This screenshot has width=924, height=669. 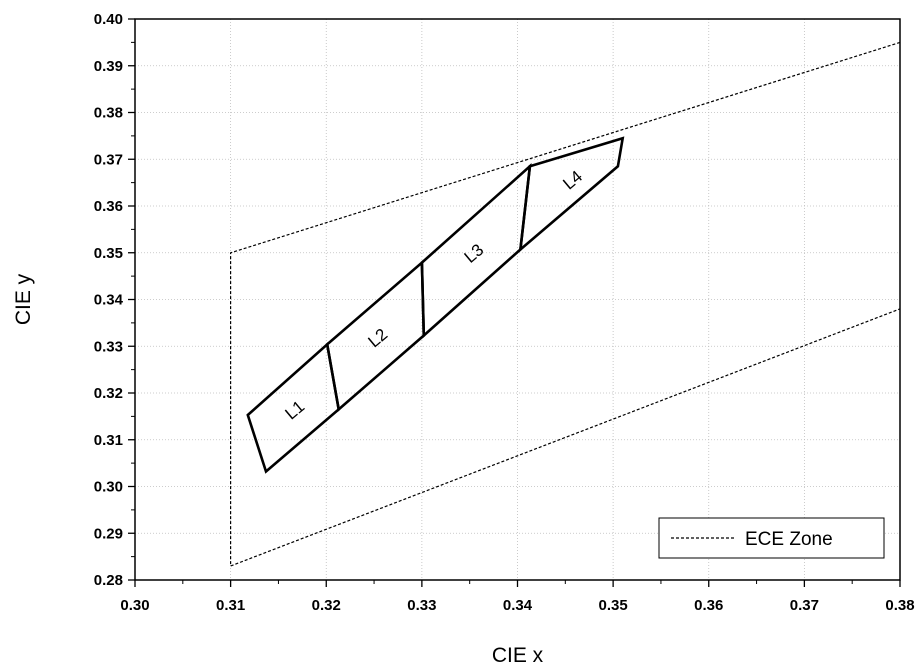 I want to click on x-tick-label: 0.35, so click(x=613, y=605).